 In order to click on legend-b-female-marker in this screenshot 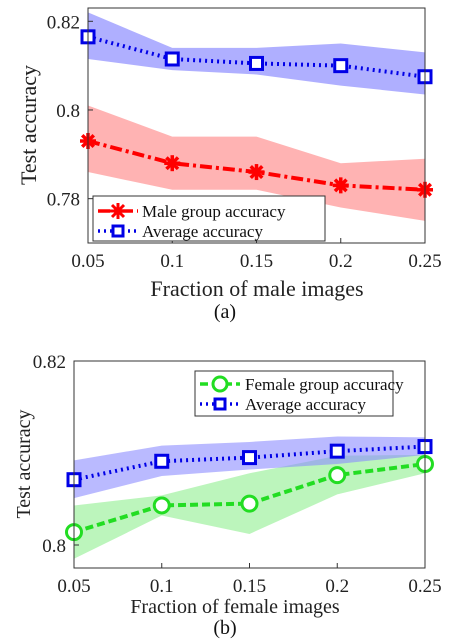, I will do `click(220, 384)`.